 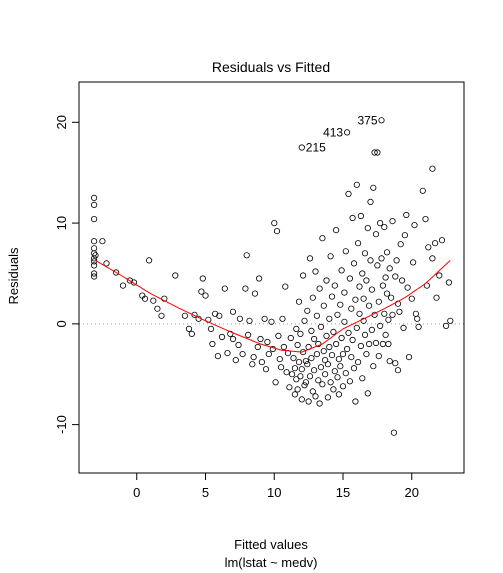 What do you see at coordinates (61, 323) in the screenshot?
I see `y-tick-label: 0` at bounding box center [61, 323].